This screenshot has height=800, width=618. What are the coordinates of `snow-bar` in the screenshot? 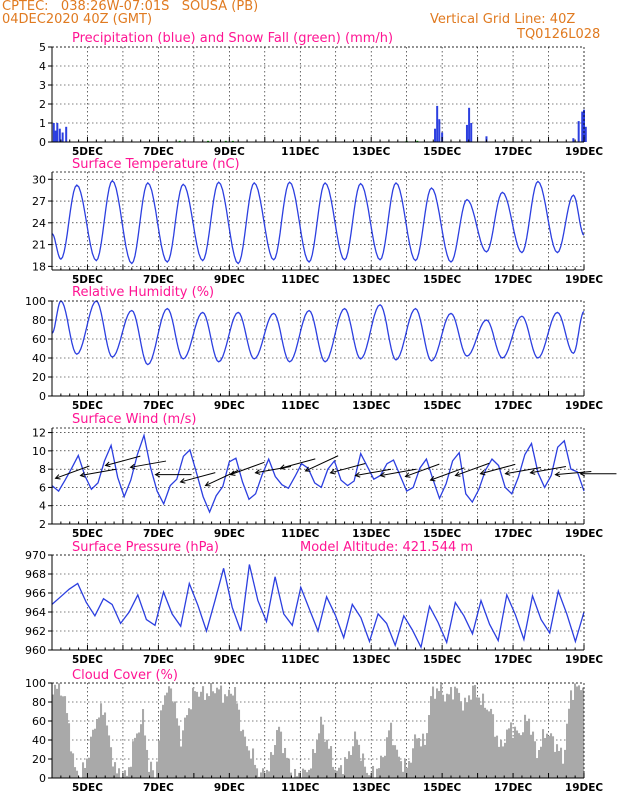 It's located at (232, 141).